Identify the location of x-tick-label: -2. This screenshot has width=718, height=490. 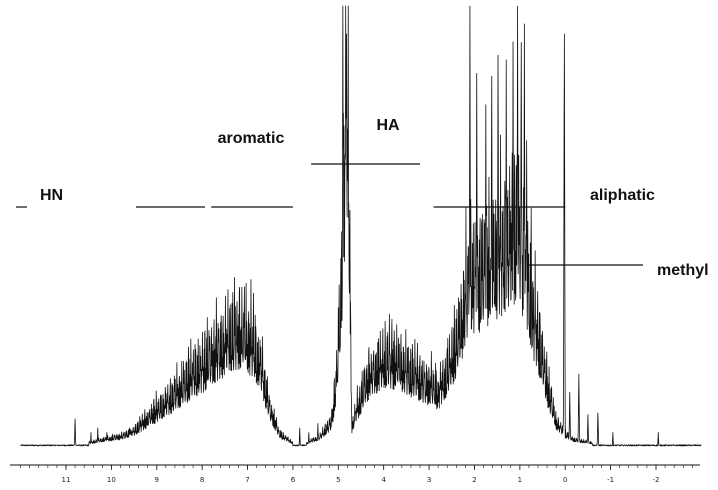
(656, 480).